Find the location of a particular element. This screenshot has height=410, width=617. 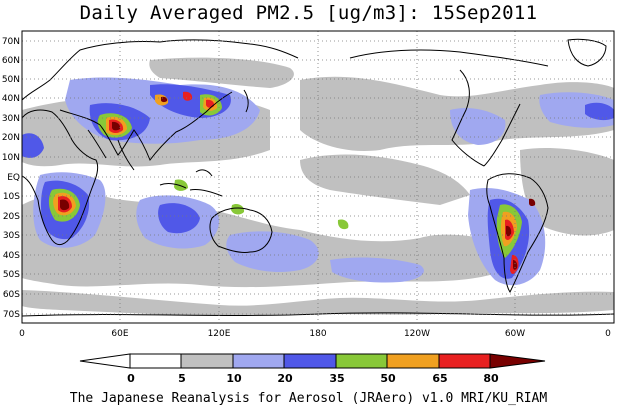

lon-label: 60W is located at coordinates (515, 334).